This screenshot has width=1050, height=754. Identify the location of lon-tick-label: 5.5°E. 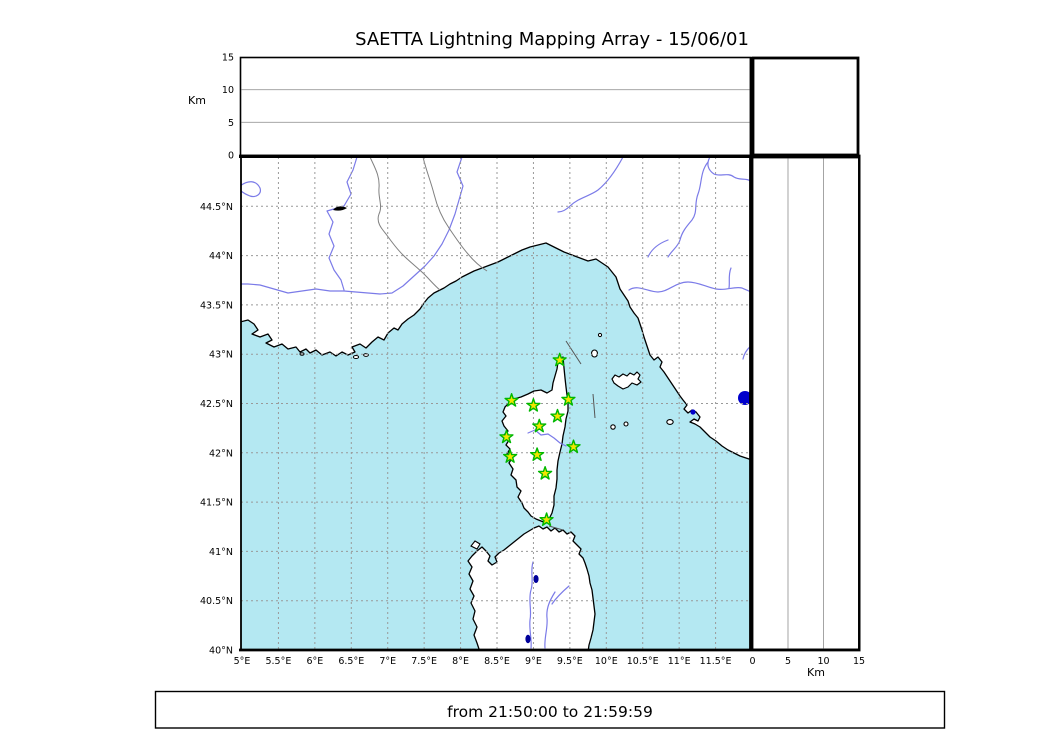
(278, 661).